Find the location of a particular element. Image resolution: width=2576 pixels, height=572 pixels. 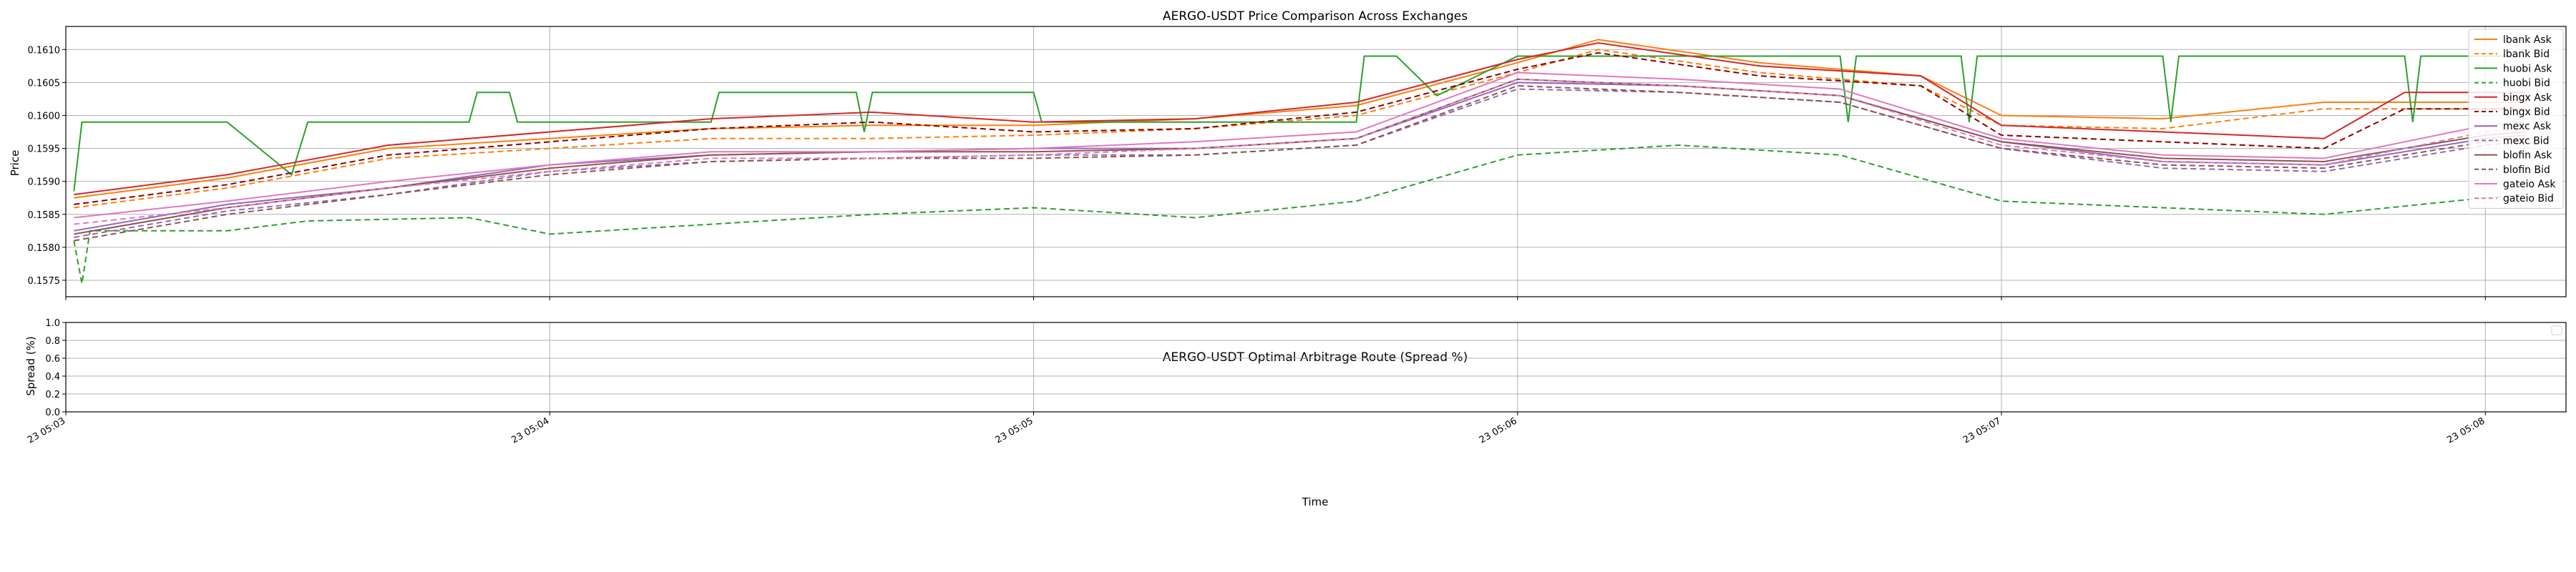

spread-y-tick-label: 0.2 is located at coordinates (52, 395).